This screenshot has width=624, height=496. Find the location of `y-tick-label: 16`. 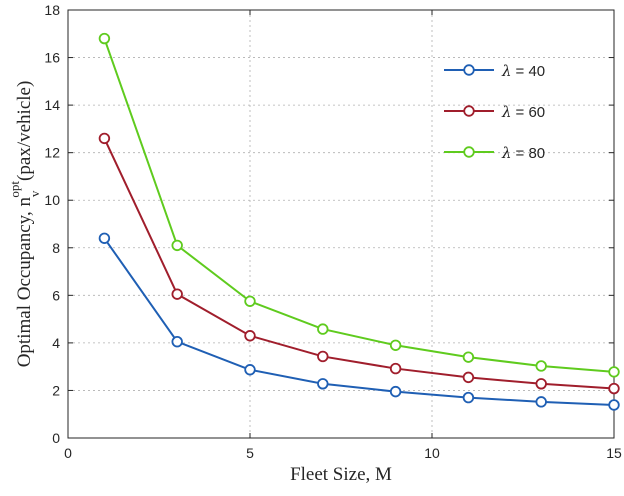

y-tick-label: 16 is located at coordinates (52, 58).